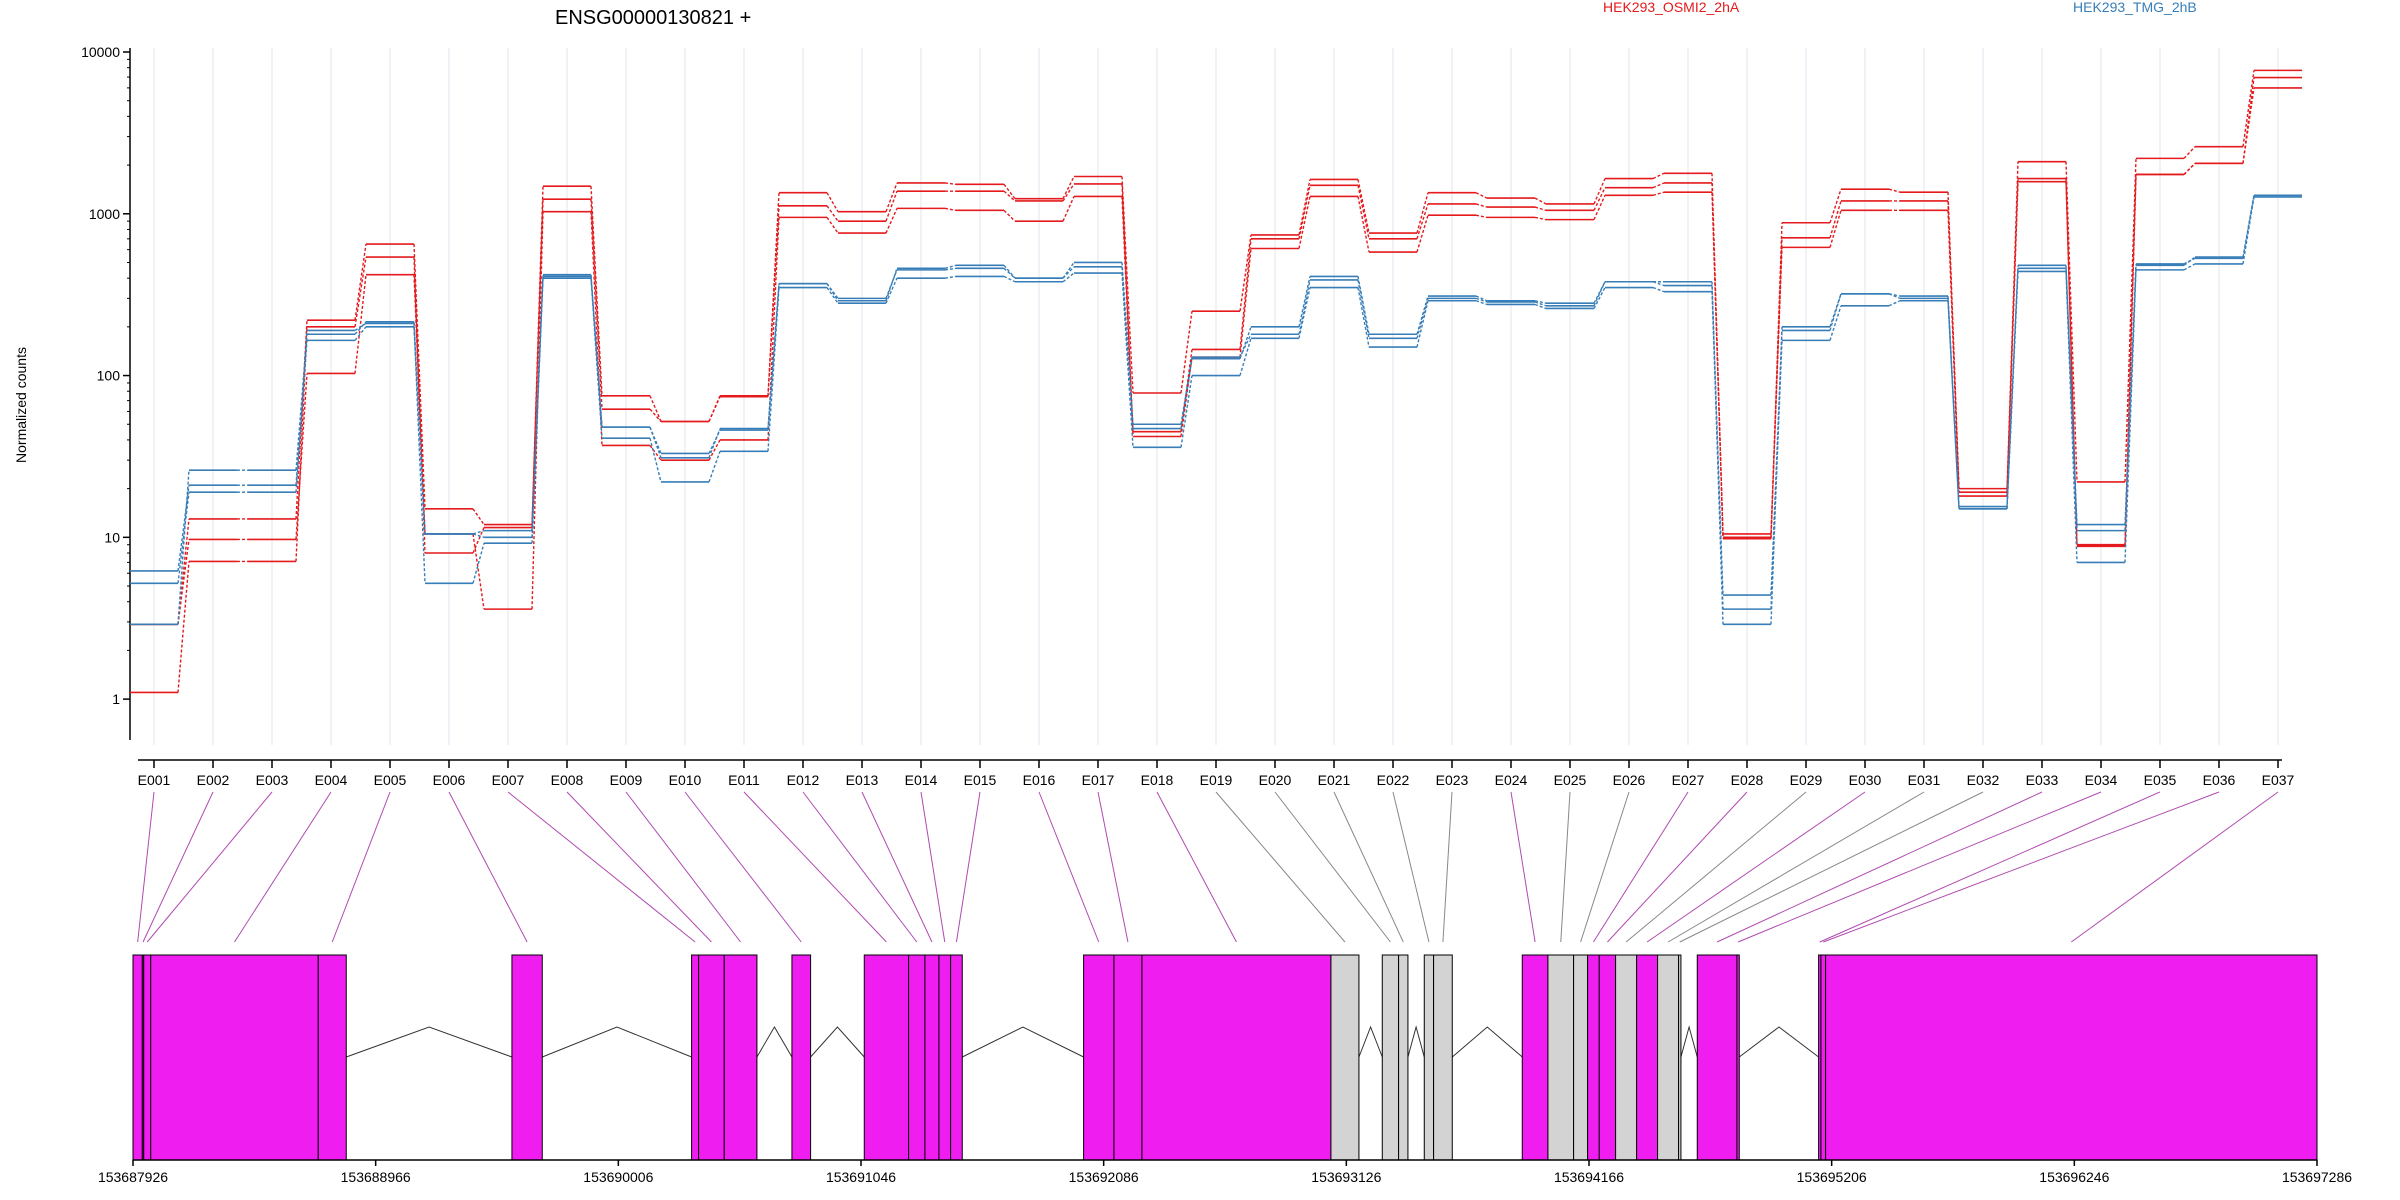  I want to click on intron-lines, so click(1082, 1041).